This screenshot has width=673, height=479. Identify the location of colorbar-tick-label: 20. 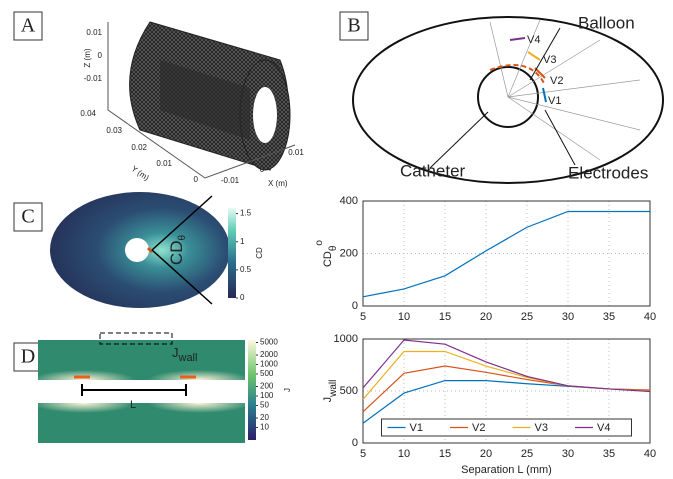
(264, 417).